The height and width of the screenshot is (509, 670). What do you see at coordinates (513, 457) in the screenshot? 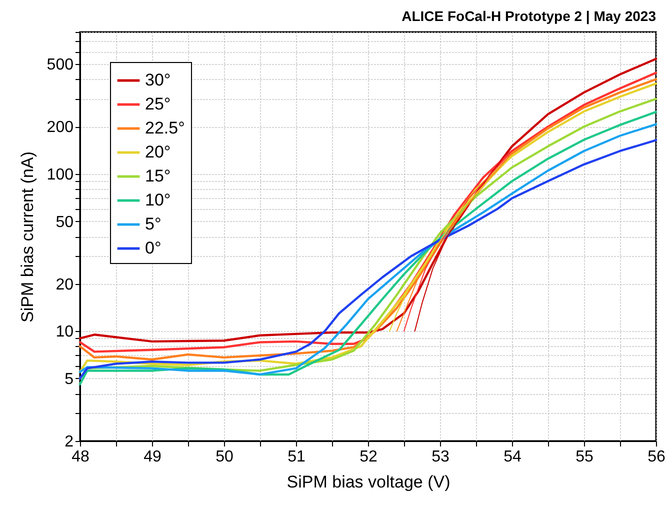
I see `x-tick-label: 54` at bounding box center [513, 457].